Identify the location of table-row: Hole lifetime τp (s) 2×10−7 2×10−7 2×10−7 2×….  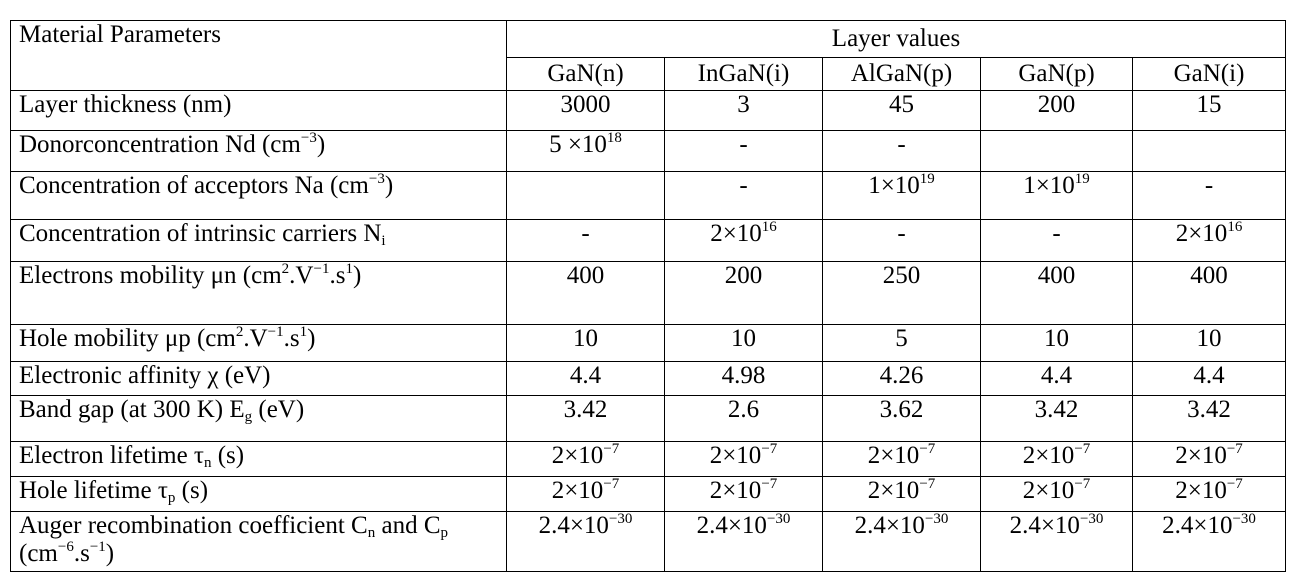
(648, 493).